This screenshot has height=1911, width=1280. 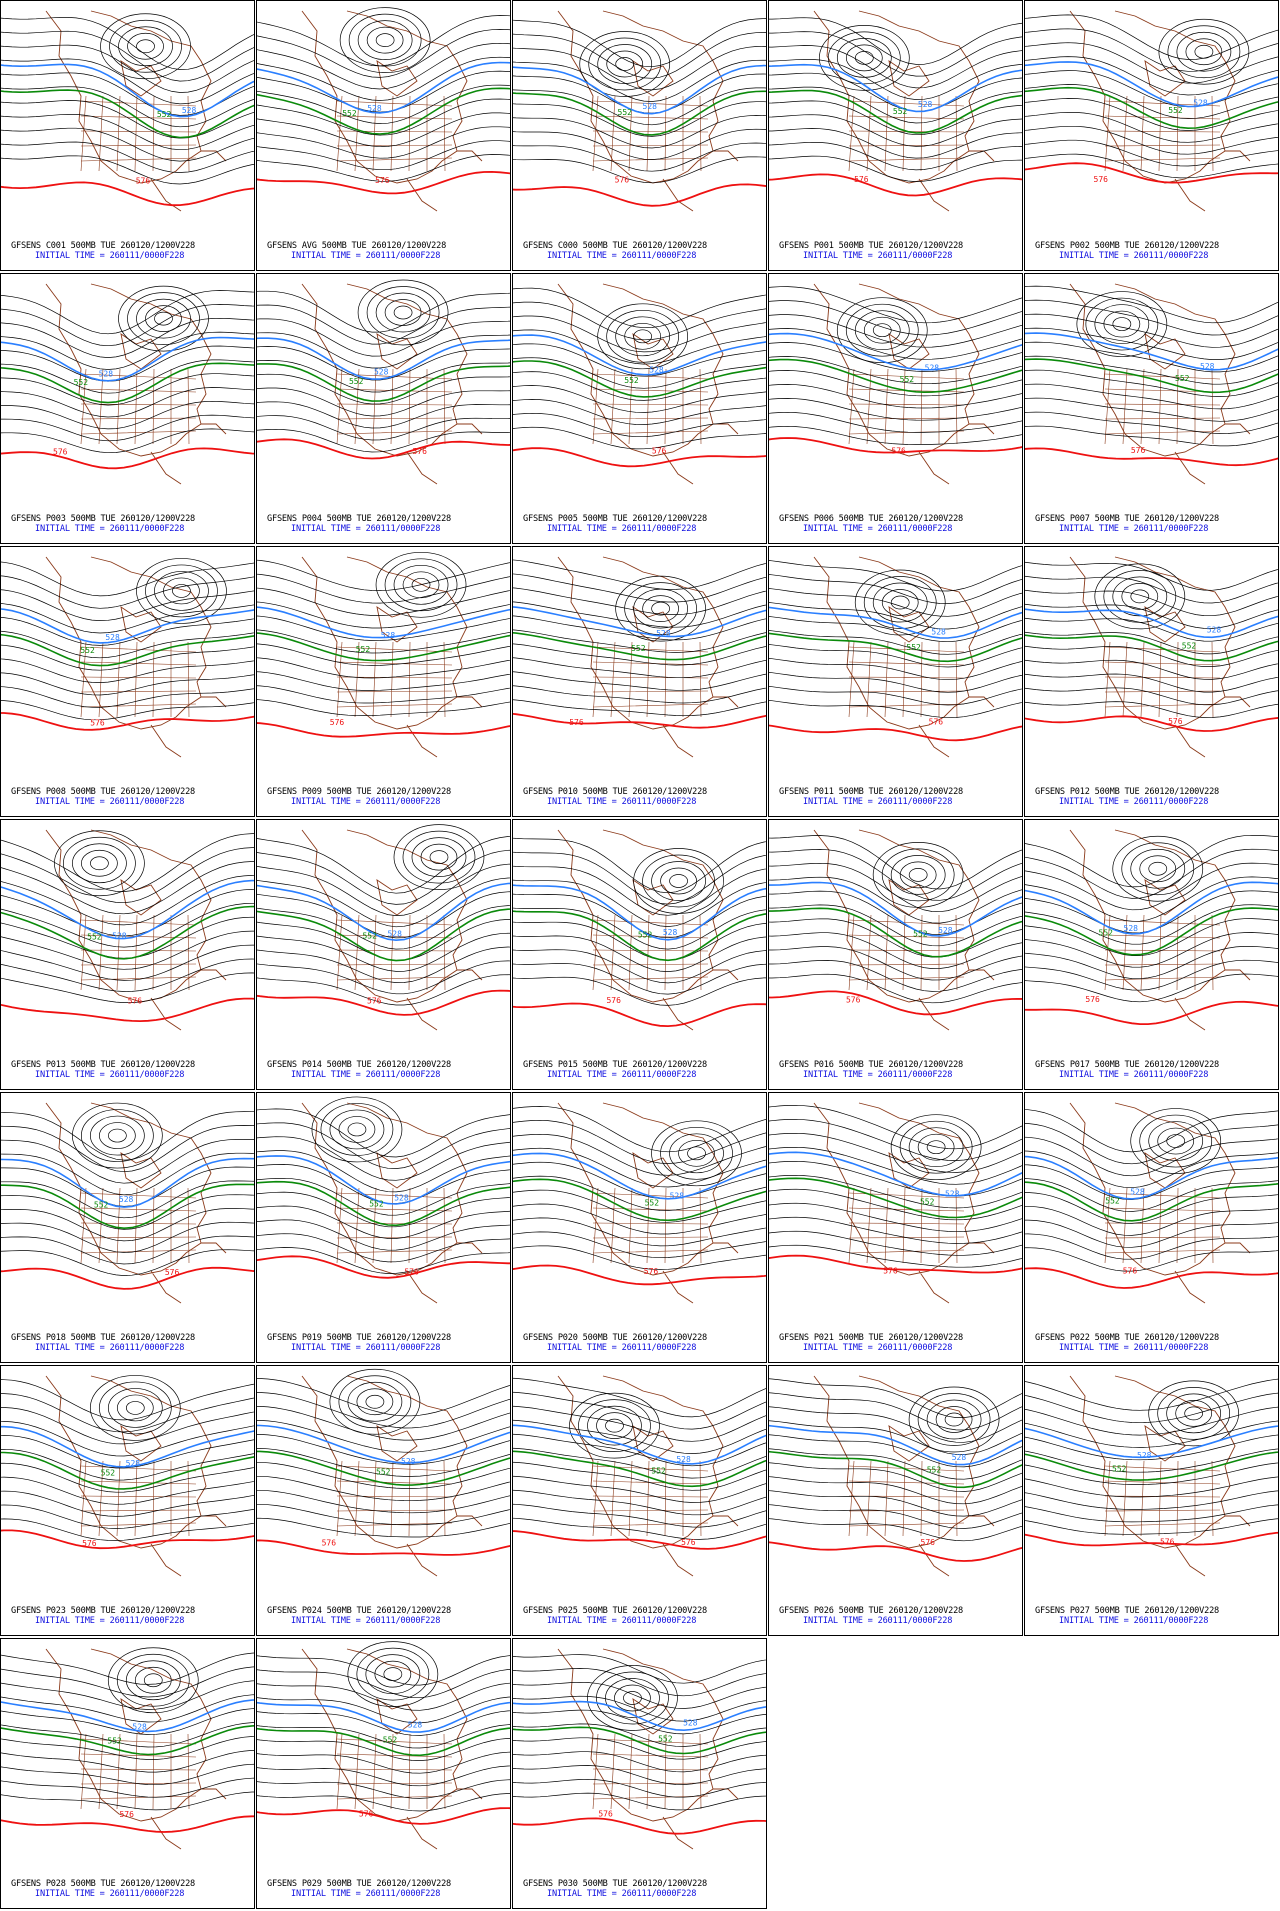 What do you see at coordinates (359, 1611) in the screenshot?
I see `panel-title: GFSENS P024 500MB TUE 260120/1200V228` at bounding box center [359, 1611].